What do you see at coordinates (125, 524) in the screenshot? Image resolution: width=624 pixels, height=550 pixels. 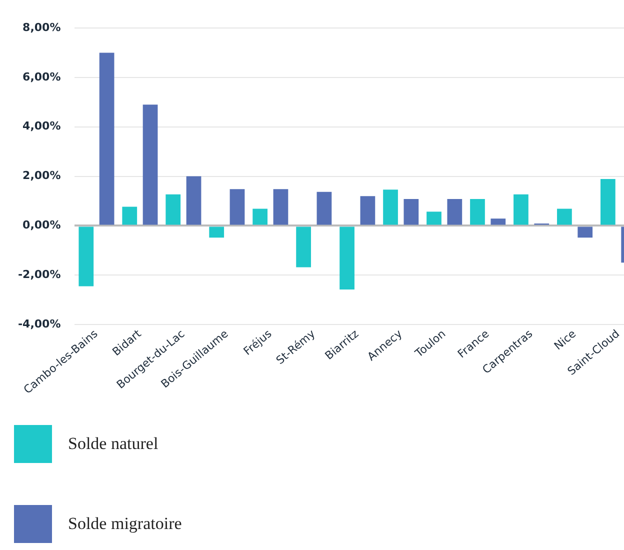 I see `legend-label: Solde migratoire` at bounding box center [125, 524].